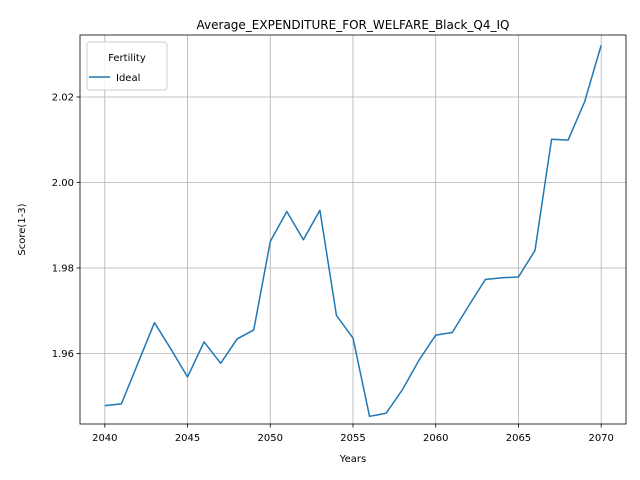  Describe the element at coordinates (22, 229) in the screenshot. I see `y-axis-label: Score(1-3)` at that location.